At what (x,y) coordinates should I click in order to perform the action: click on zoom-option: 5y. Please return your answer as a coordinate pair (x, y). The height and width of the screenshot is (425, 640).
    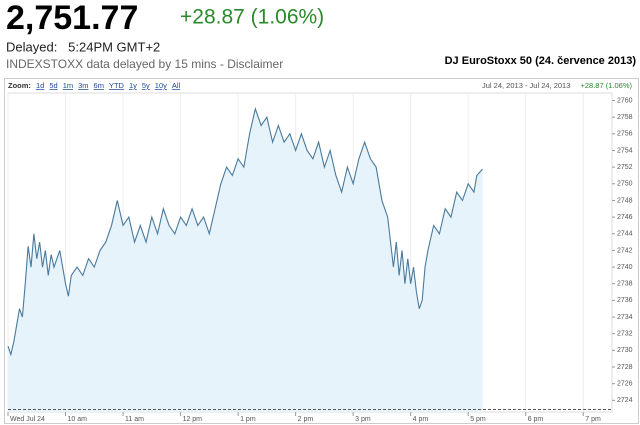
    Looking at the image, I should click on (146, 85).